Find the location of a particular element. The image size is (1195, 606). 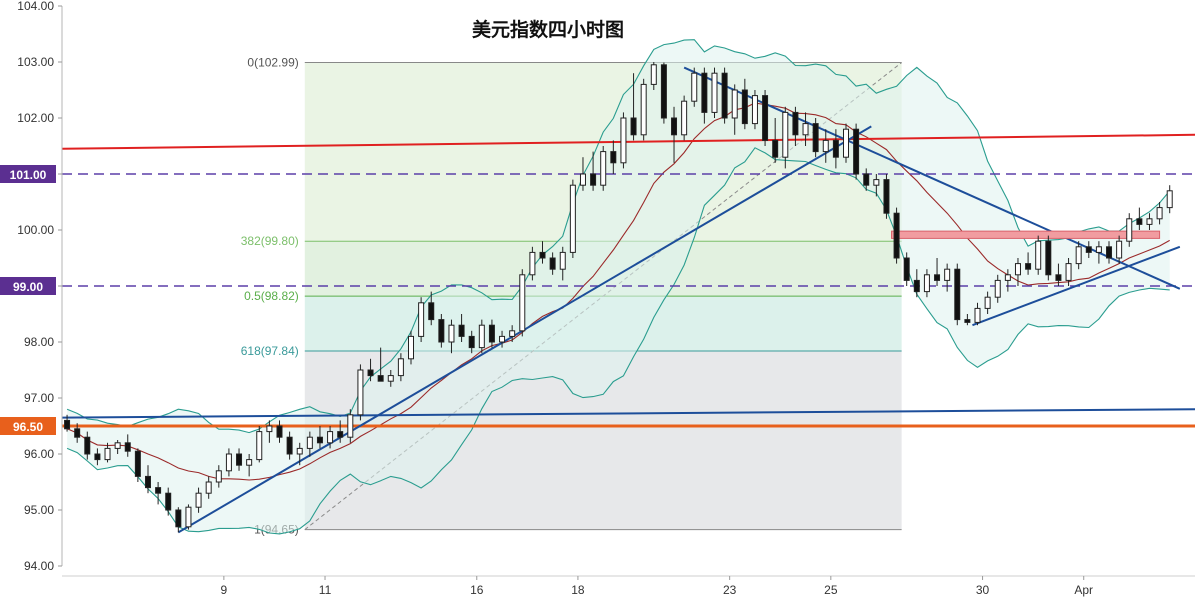

price-badges: 101.00 99.00 96.50 is located at coordinates (28, 300).